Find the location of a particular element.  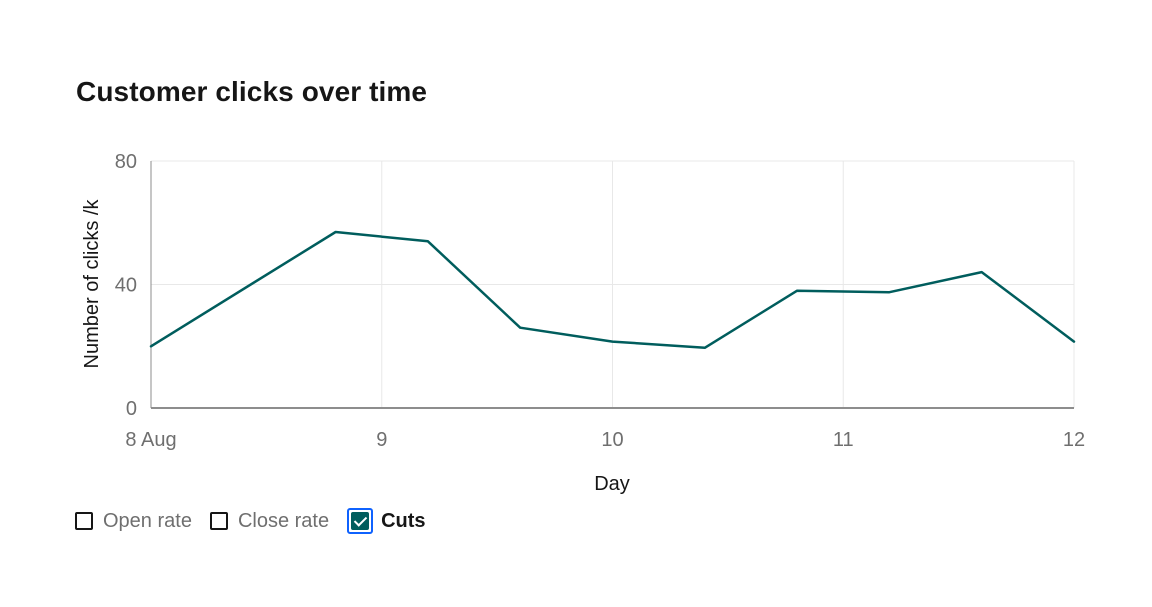

legend-item-cuts: Cuts is located at coordinates (386, 521).